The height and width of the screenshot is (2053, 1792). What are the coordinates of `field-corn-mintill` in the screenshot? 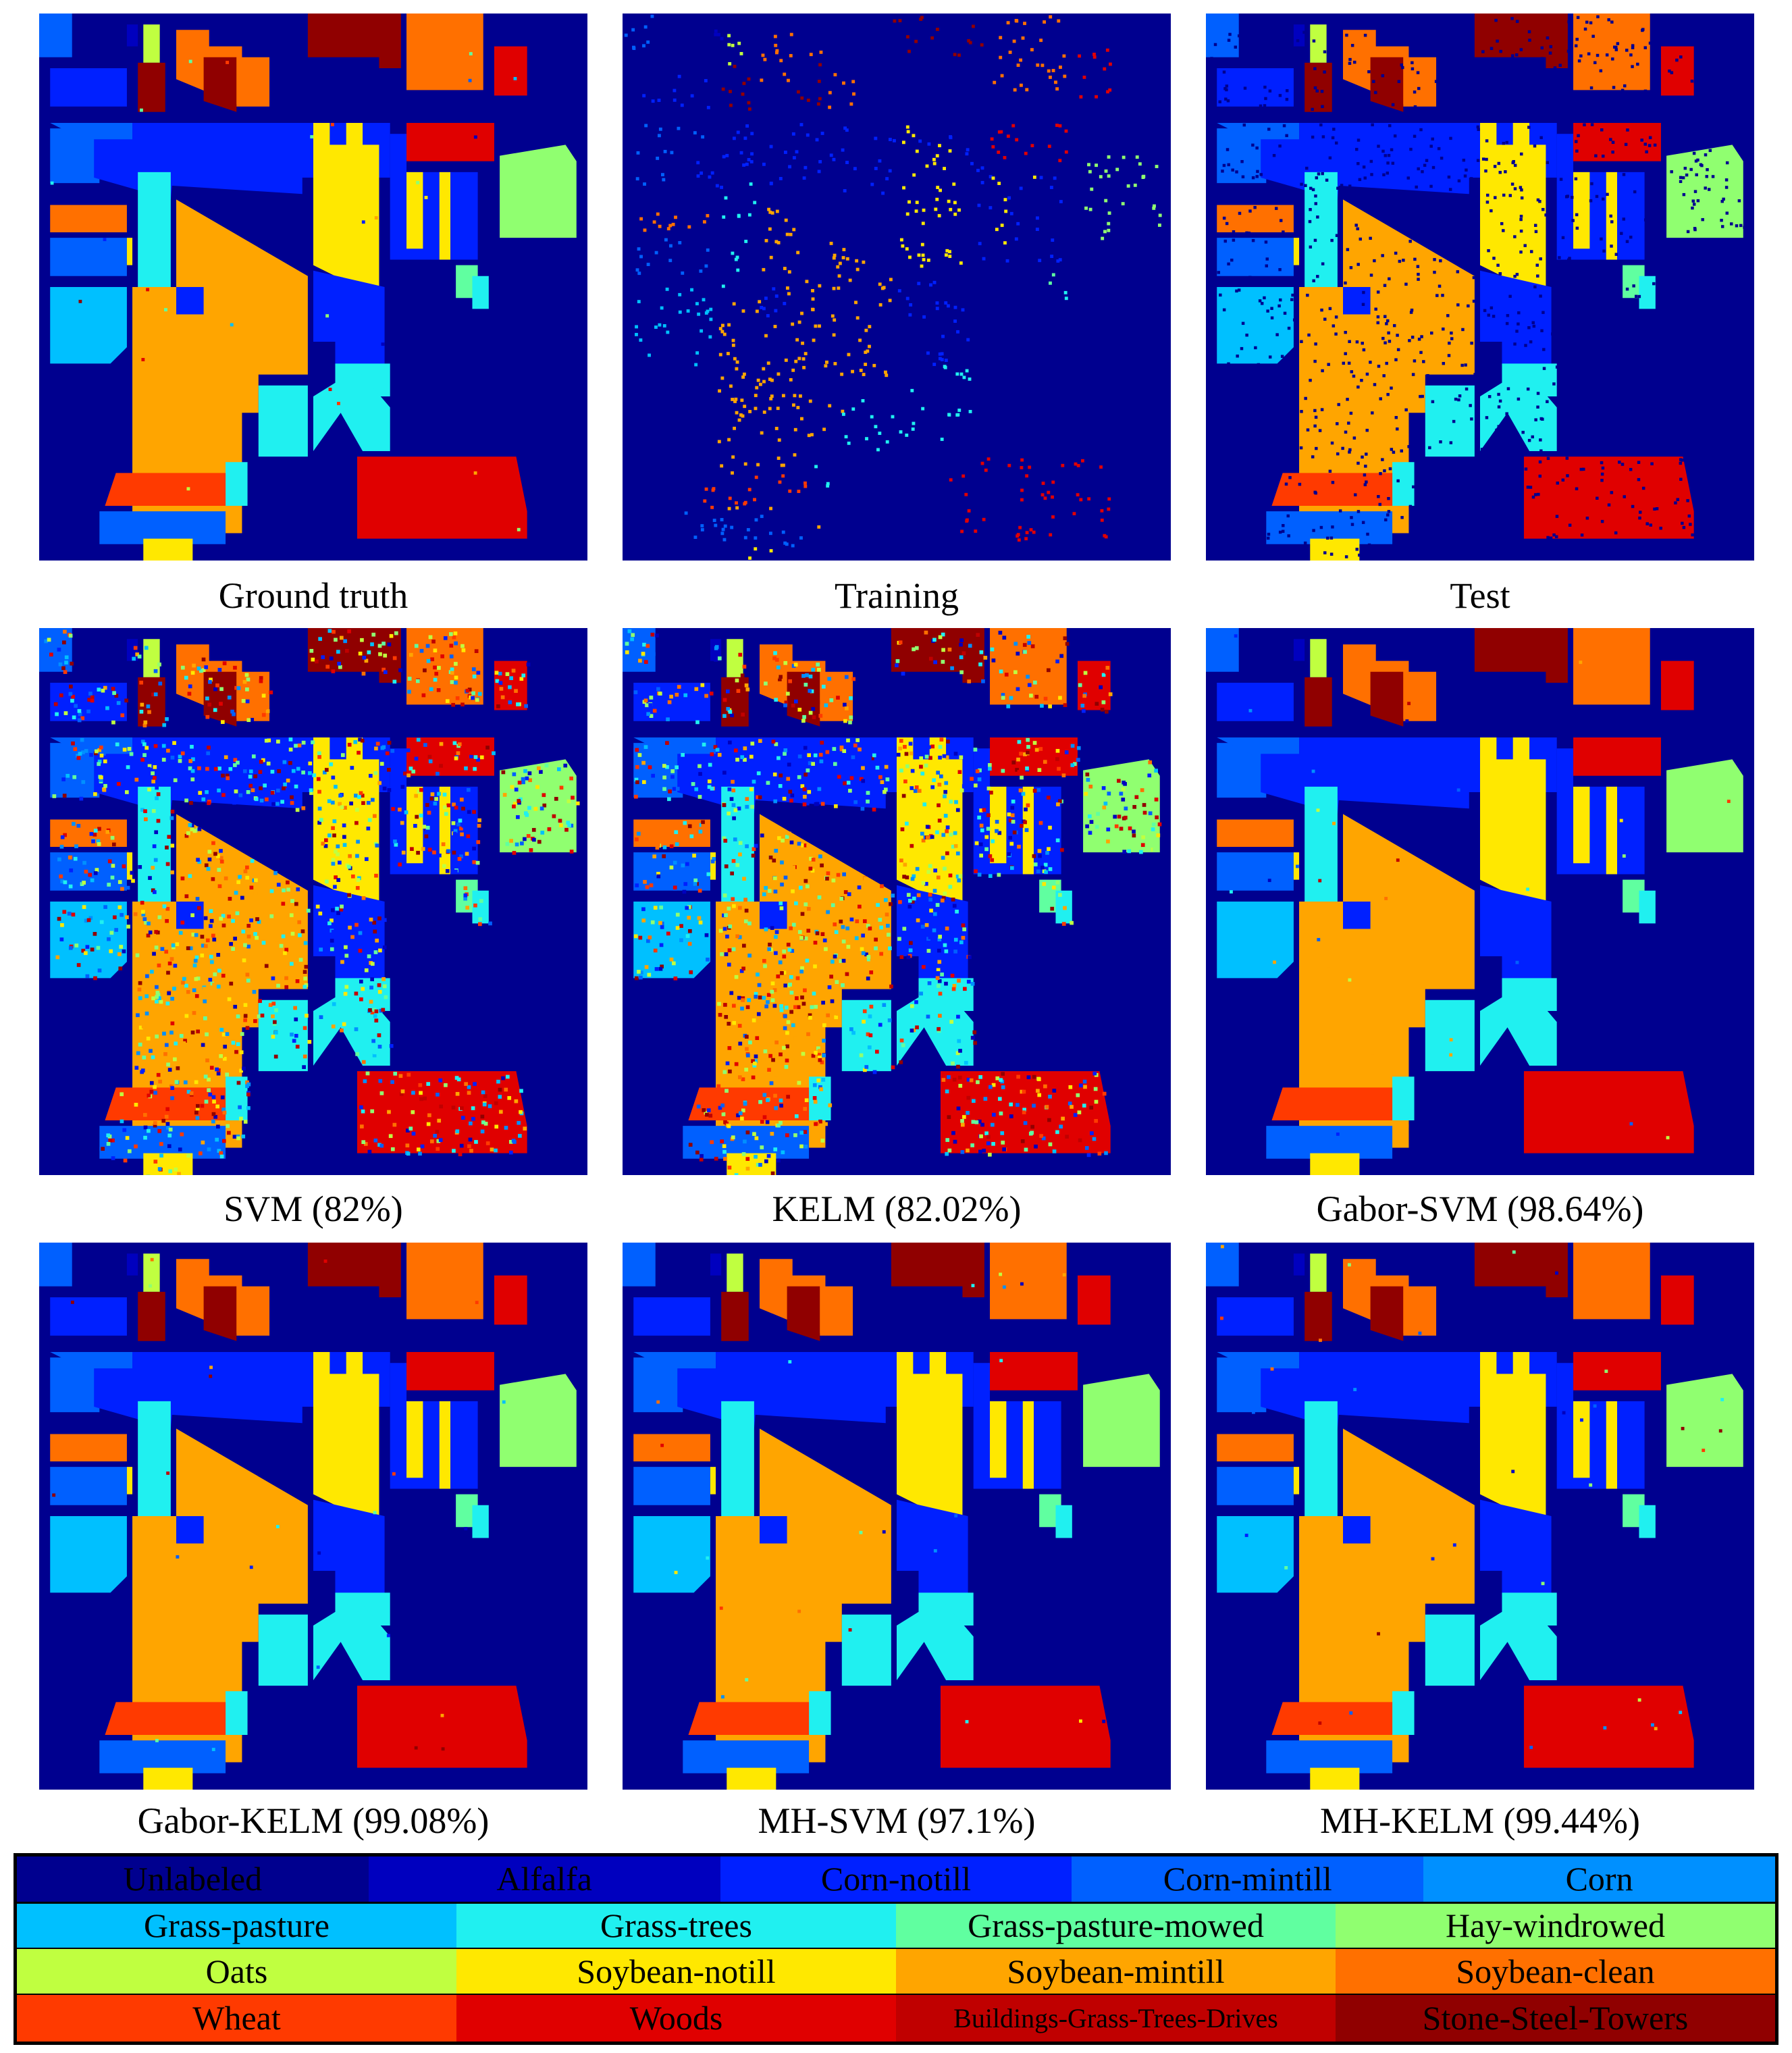 It's located at (1255, 257).